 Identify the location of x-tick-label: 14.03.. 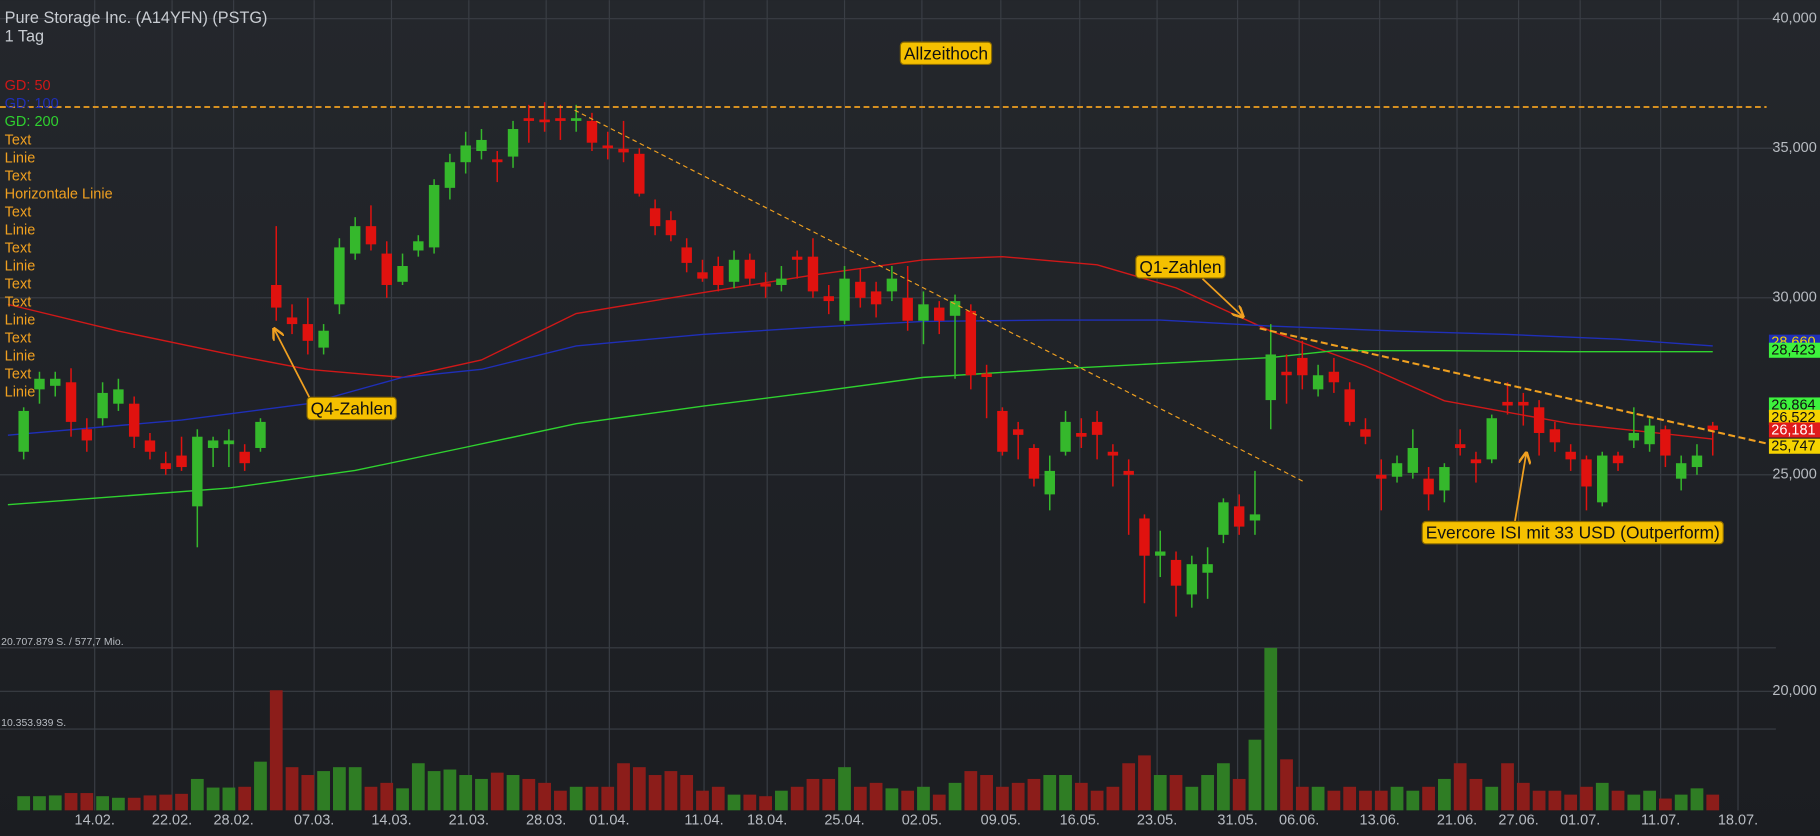
(391, 821).